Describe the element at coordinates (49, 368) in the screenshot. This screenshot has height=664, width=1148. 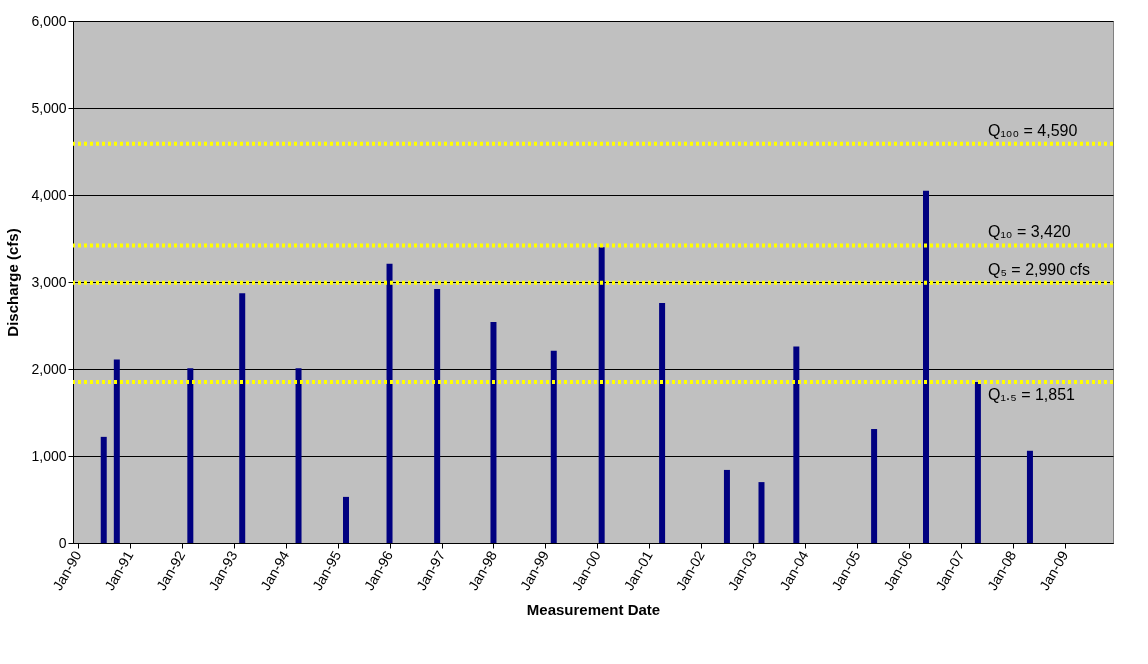
I see `y-tick-label: 2,000` at that location.